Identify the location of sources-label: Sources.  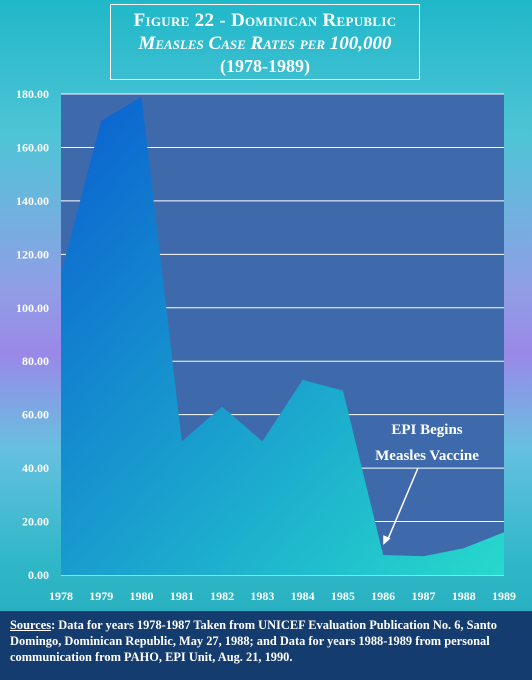
(31, 625).